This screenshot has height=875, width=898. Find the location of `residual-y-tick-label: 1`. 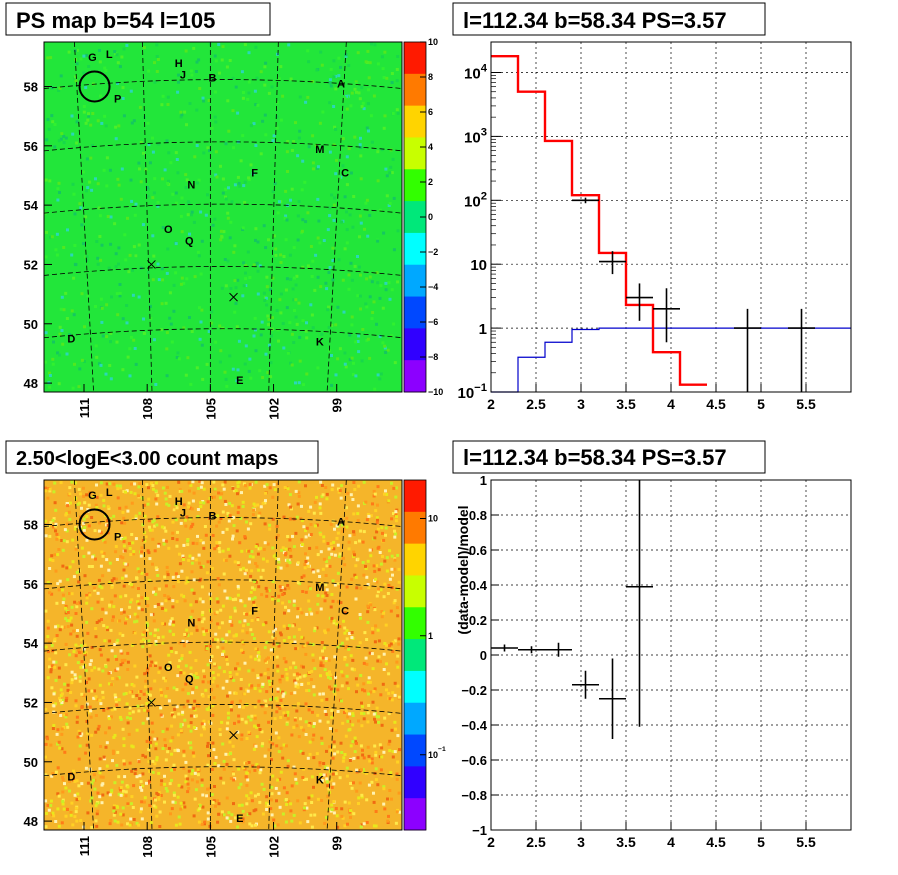

residual-y-tick-label: 1 is located at coordinates (483, 480).